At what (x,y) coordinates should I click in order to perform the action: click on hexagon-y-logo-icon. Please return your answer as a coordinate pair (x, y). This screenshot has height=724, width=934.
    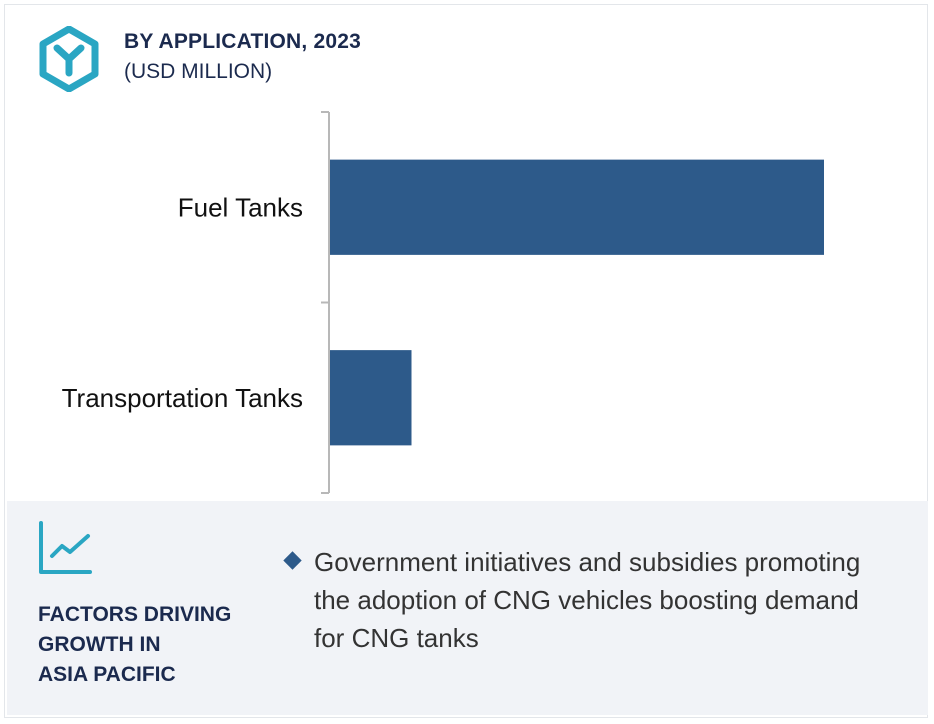
    Looking at the image, I should click on (69, 59).